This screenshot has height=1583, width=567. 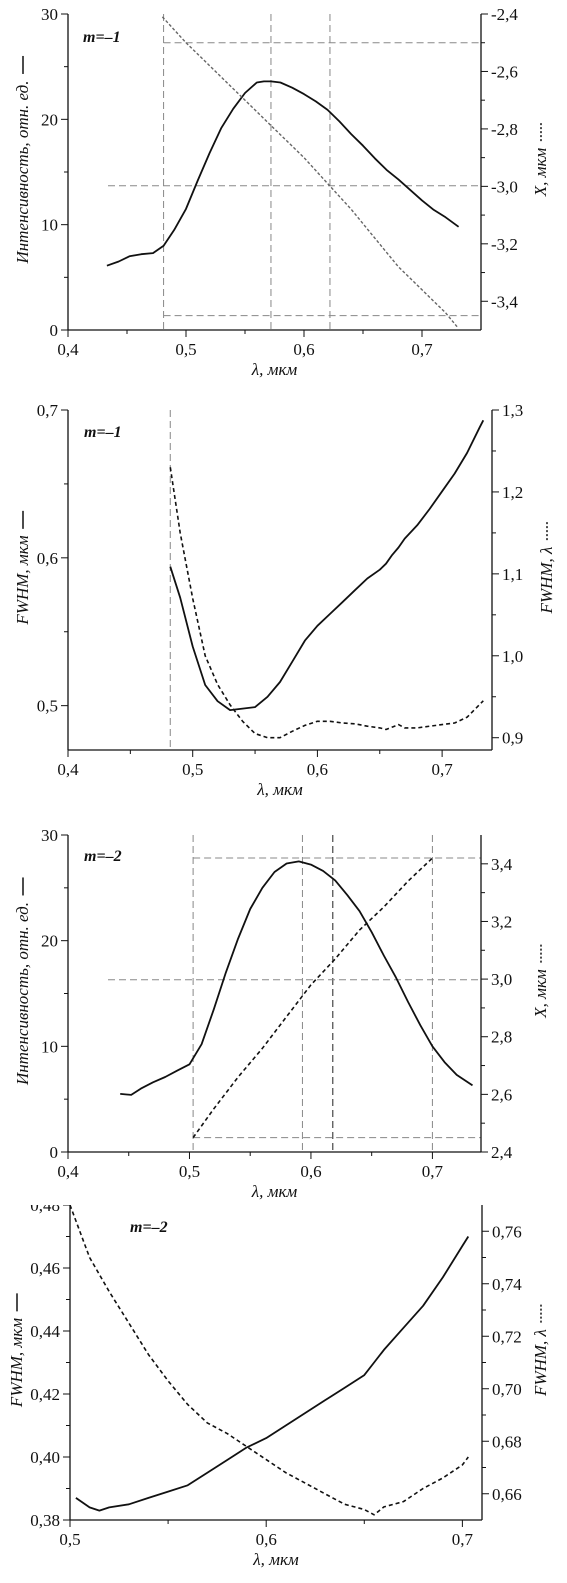 I want to click on y2-tick-label: 3,0, so click(x=501, y=979).